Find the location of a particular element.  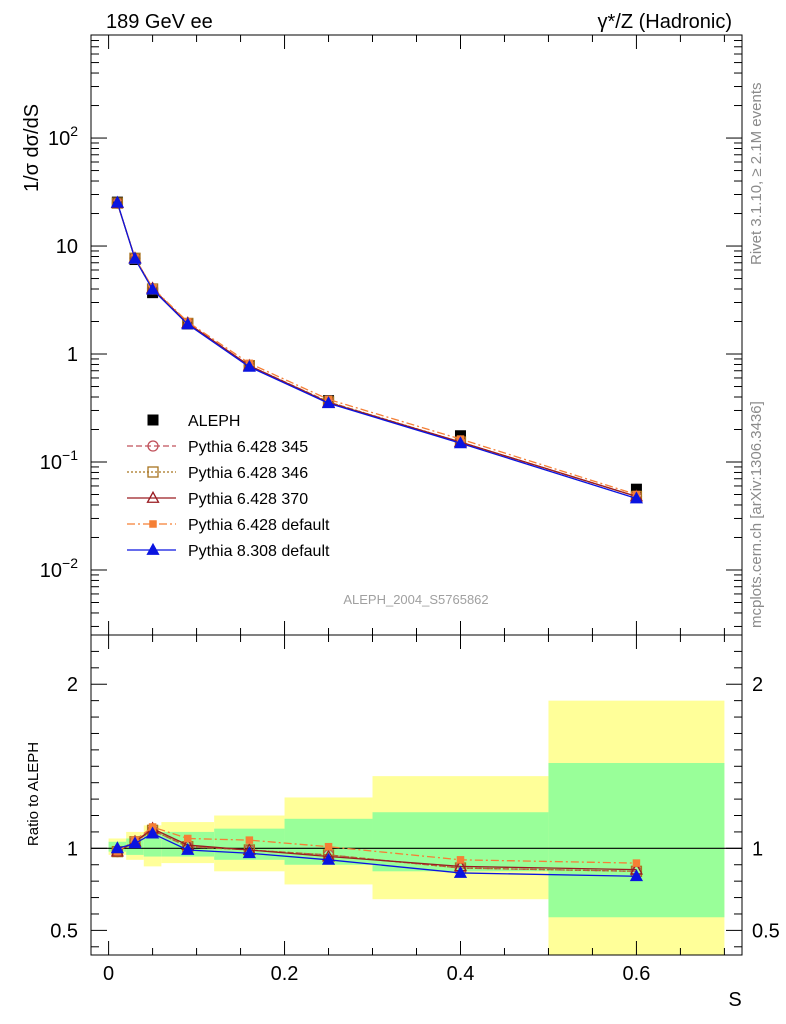

mcplots-reference-label: mcplots.cern.ch [arXiv:1306.3436] is located at coordinates (756, 514).